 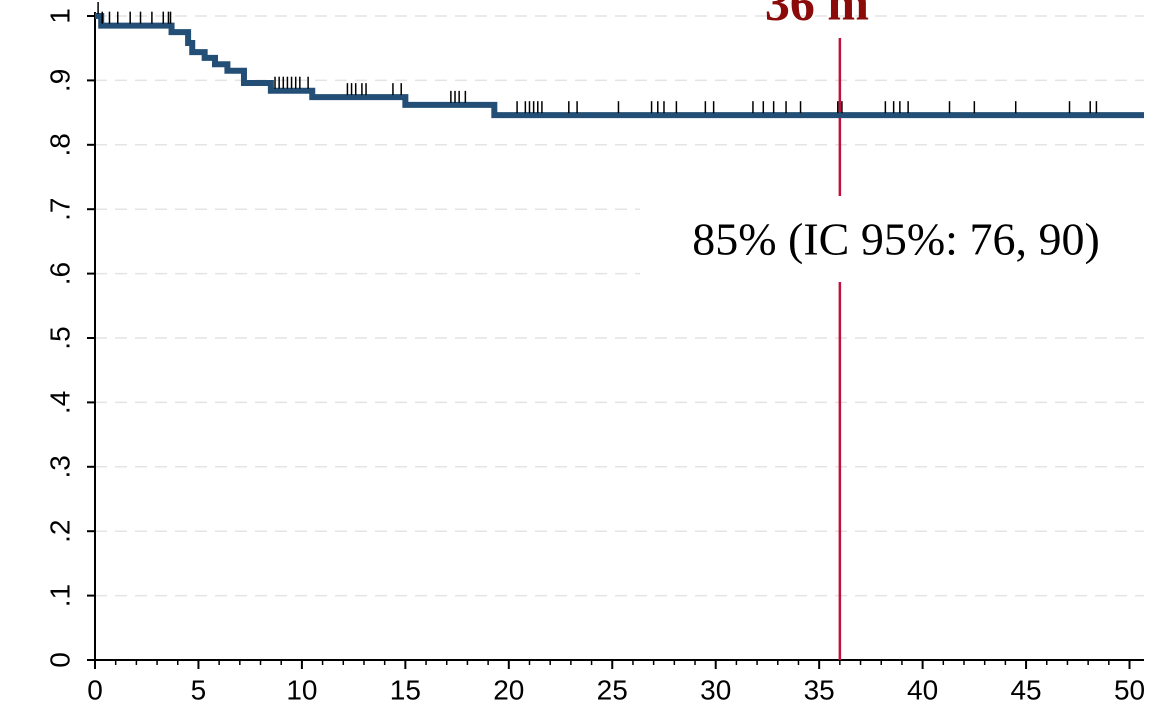 I want to click on annotation: 85% (IC 95%: 76, 90), so click(x=896, y=239).